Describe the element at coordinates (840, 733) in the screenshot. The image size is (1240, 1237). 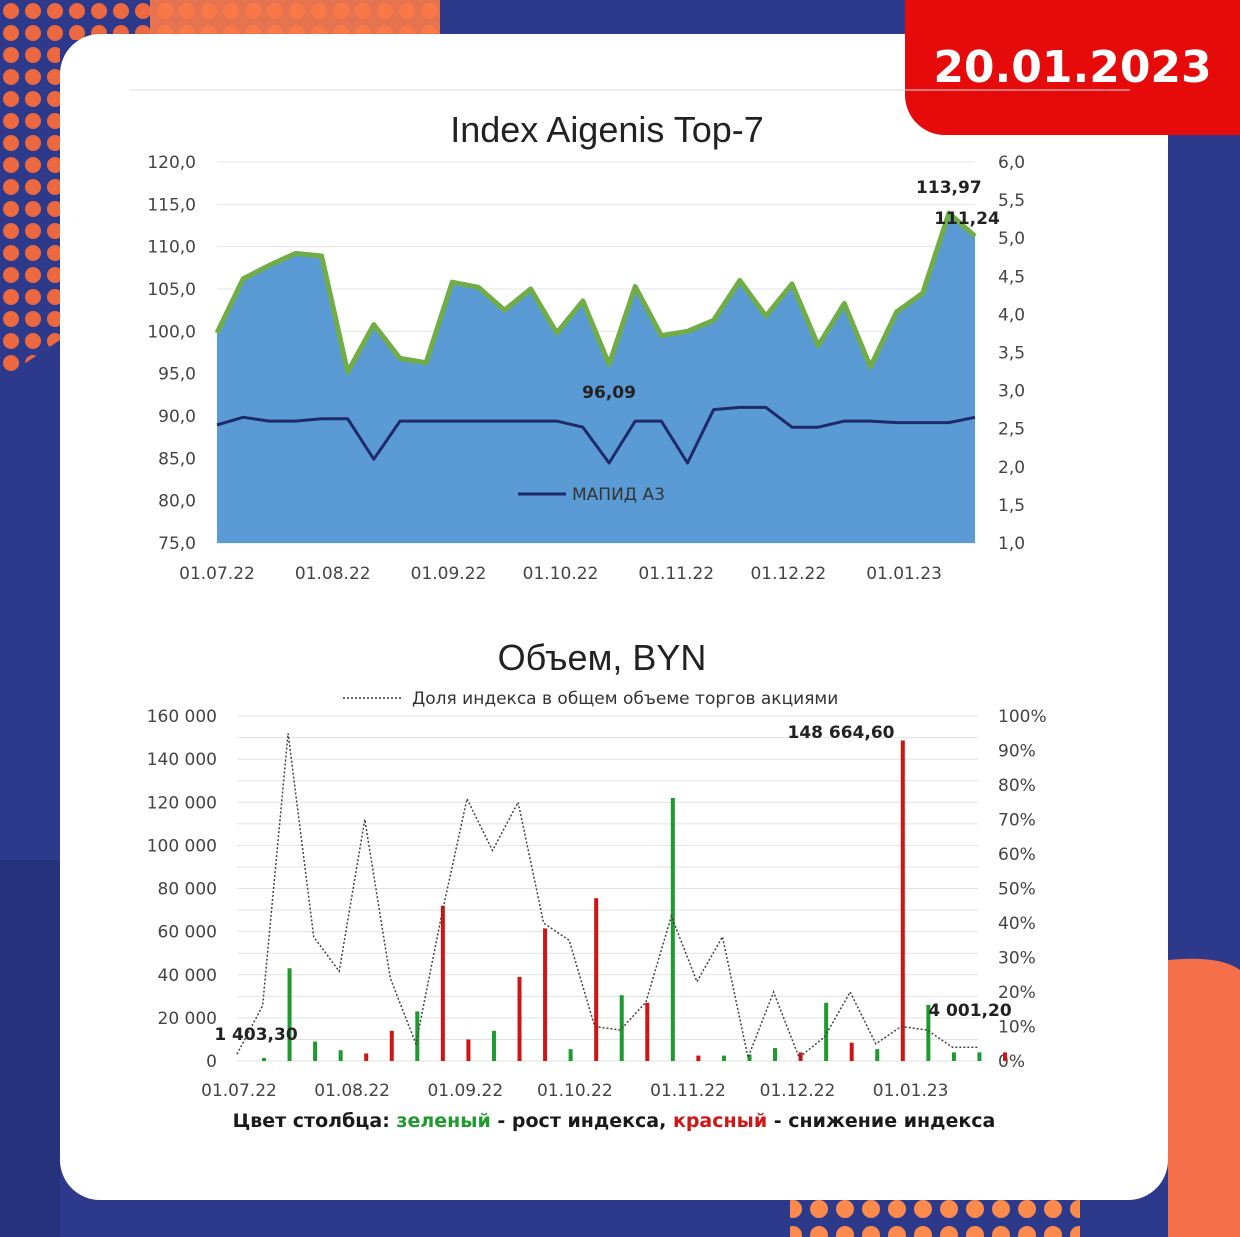
I see `data-label: 148 664,60` at that location.